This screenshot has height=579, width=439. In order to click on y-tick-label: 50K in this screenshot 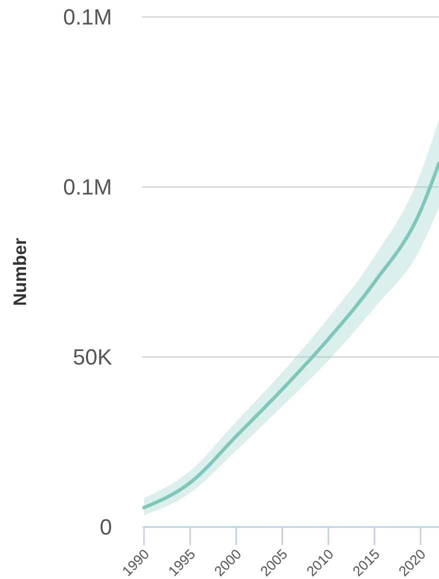, I will do `click(92, 357)`.